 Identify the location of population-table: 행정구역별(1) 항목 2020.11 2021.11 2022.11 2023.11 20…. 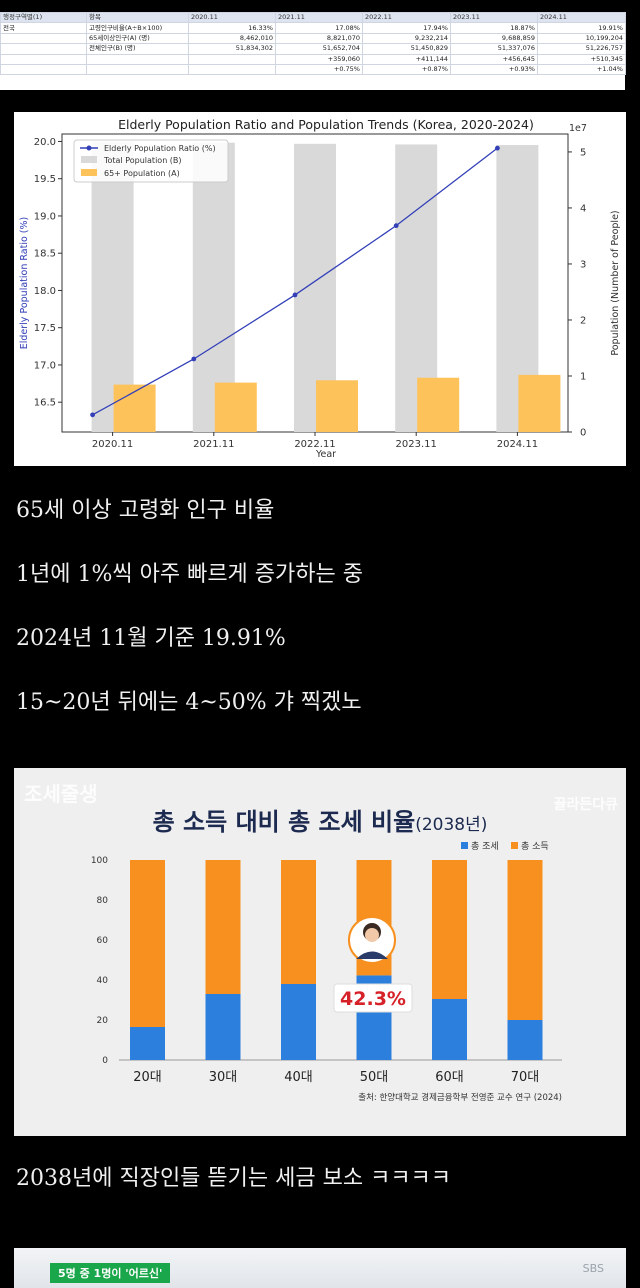
(313, 43).